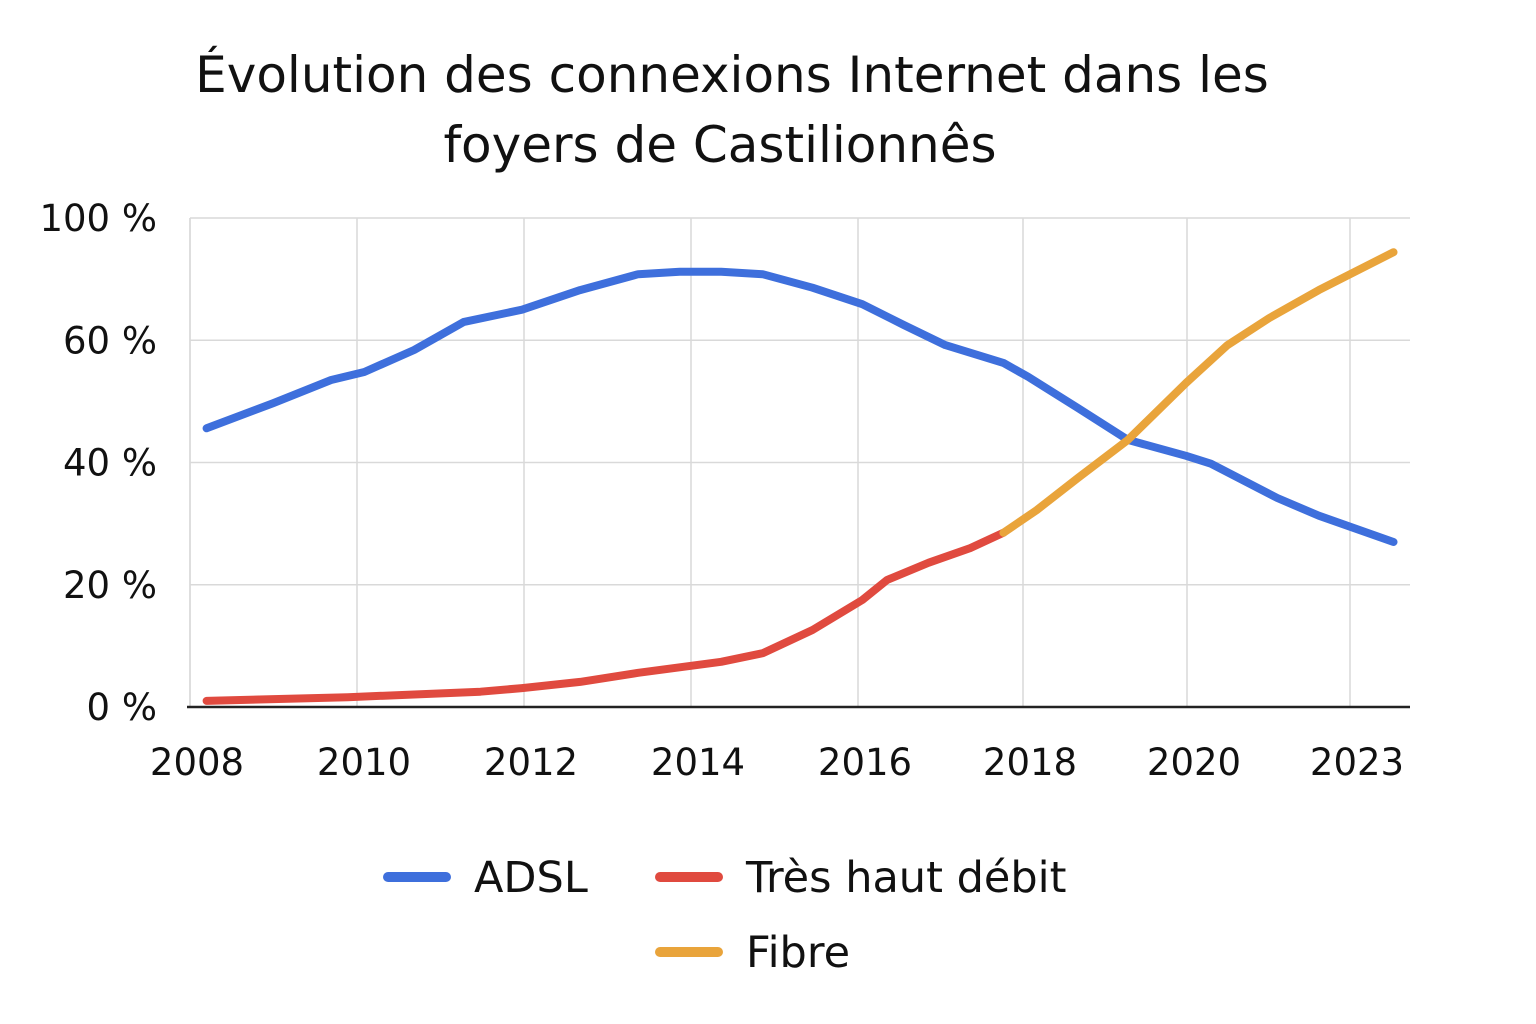 The height and width of the screenshot is (1024, 1536). What do you see at coordinates (905, 878) in the screenshot?
I see `legend-label: Très haut débit` at bounding box center [905, 878].